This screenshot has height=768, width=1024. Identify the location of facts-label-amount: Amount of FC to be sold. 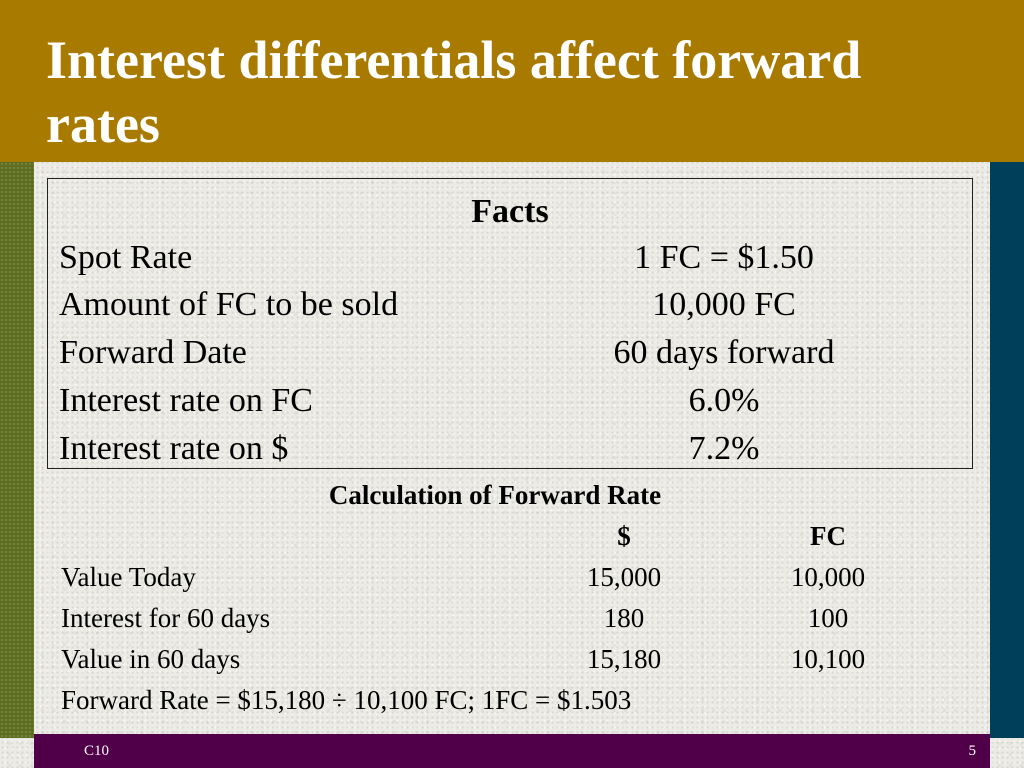
(229, 304).